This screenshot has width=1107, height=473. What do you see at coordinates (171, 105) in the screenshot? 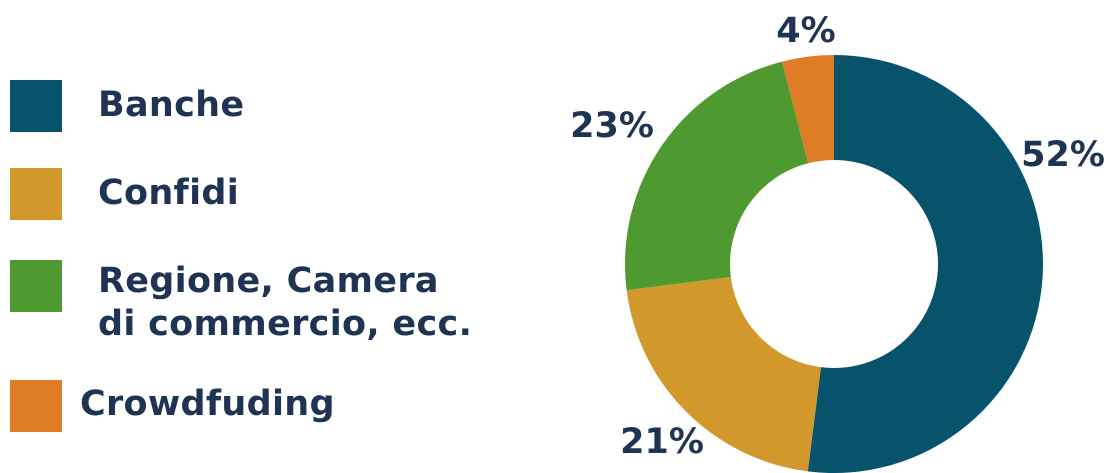
I see `legend-label: Banche` at bounding box center [171, 105].